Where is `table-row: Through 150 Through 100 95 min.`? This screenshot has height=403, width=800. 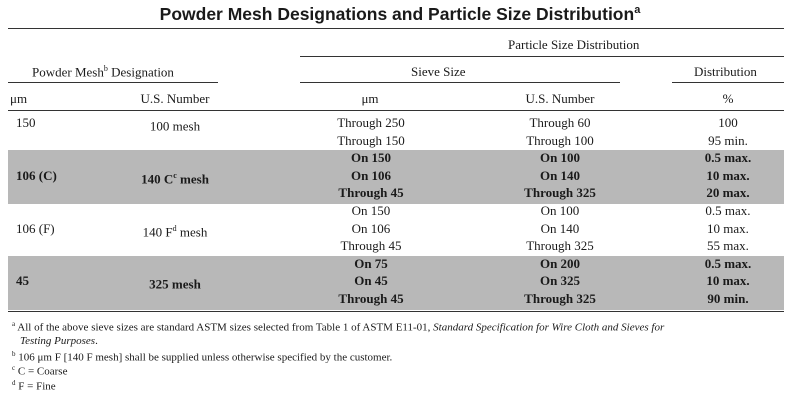 table-row: Through 150 Through 100 95 min. is located at coordinates (400, 141).